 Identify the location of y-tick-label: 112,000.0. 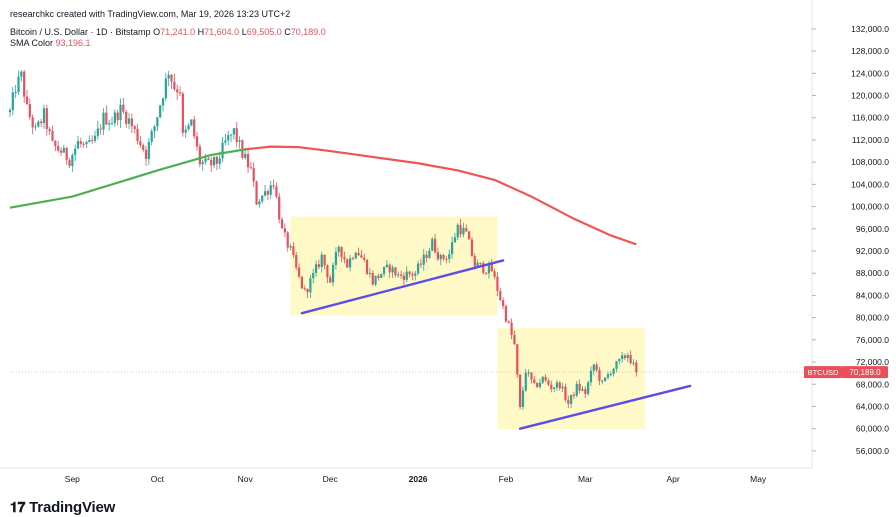
(870, 140).